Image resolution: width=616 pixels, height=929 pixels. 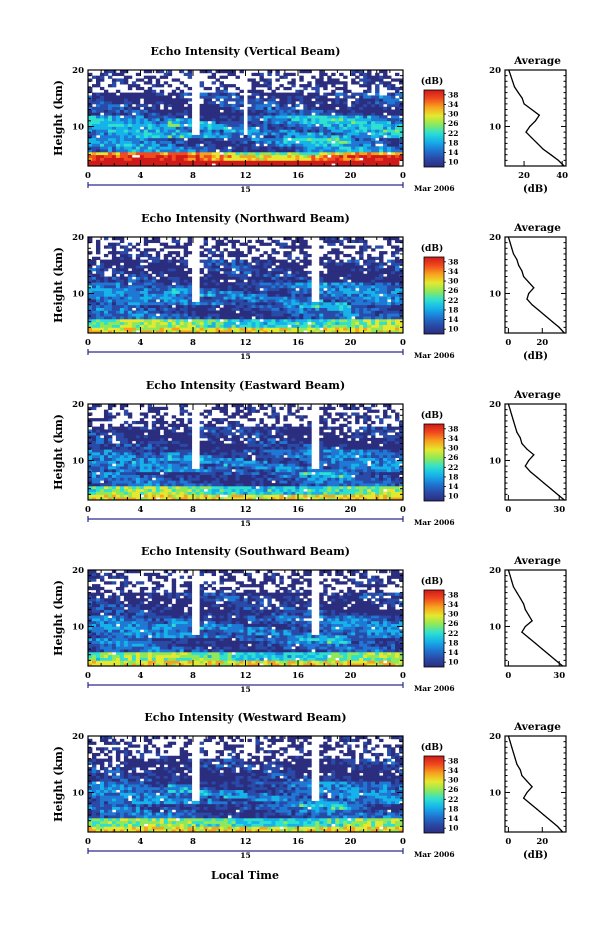 I want to click on colorbar-tick-label: 34, so click(x=453, y=271).